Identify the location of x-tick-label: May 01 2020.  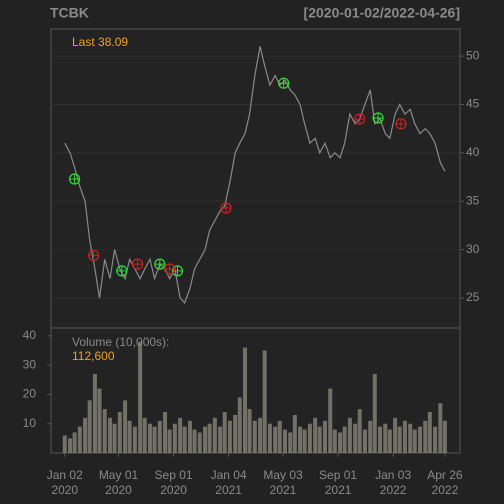
(118, 482).